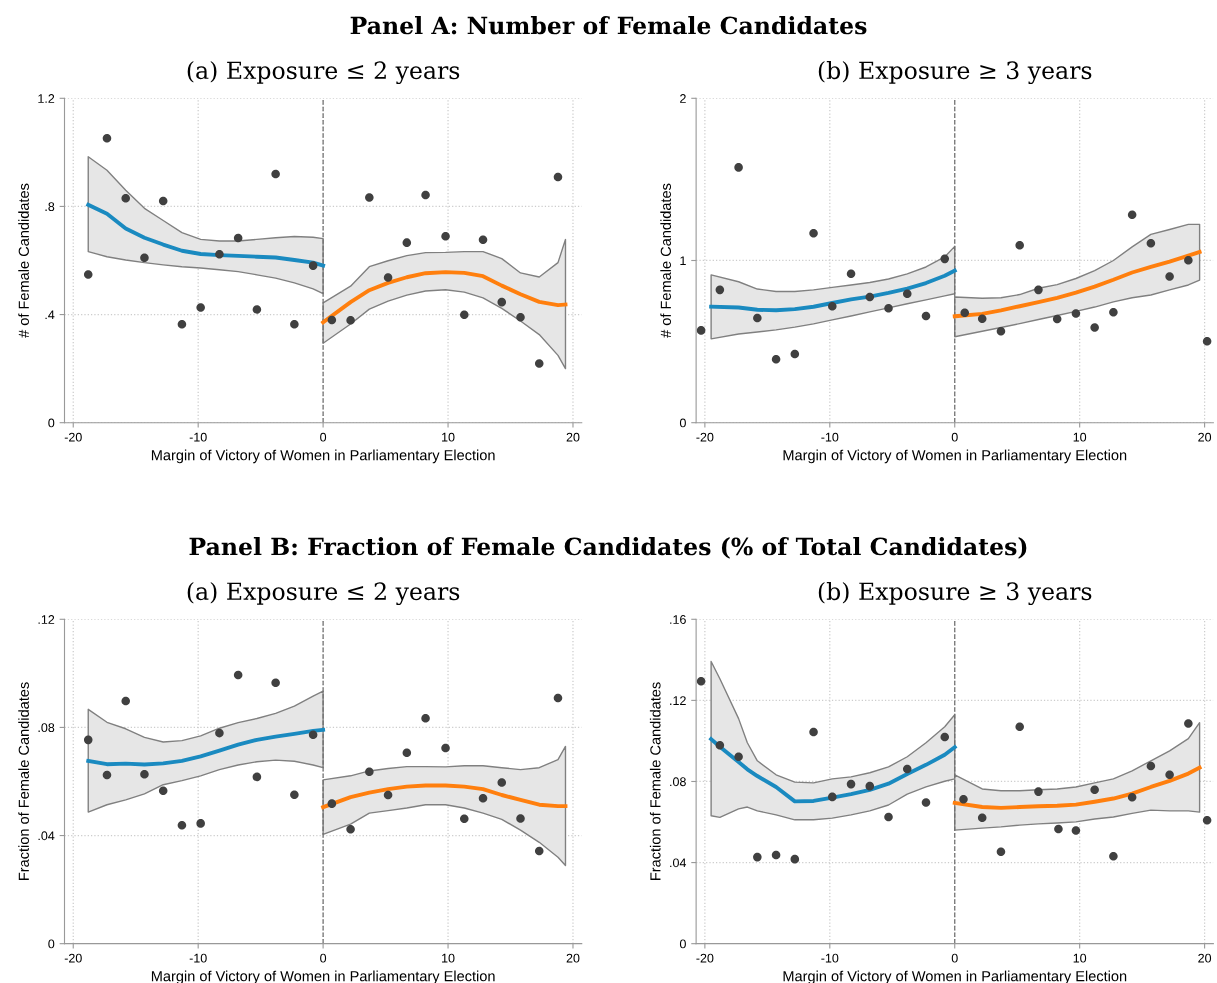  What do you see at coordinates (323, 72) in the screenshot?
I see `chart-subtitle: (a) Exposure ≤ 2 years` at bounding box center [323, 72].